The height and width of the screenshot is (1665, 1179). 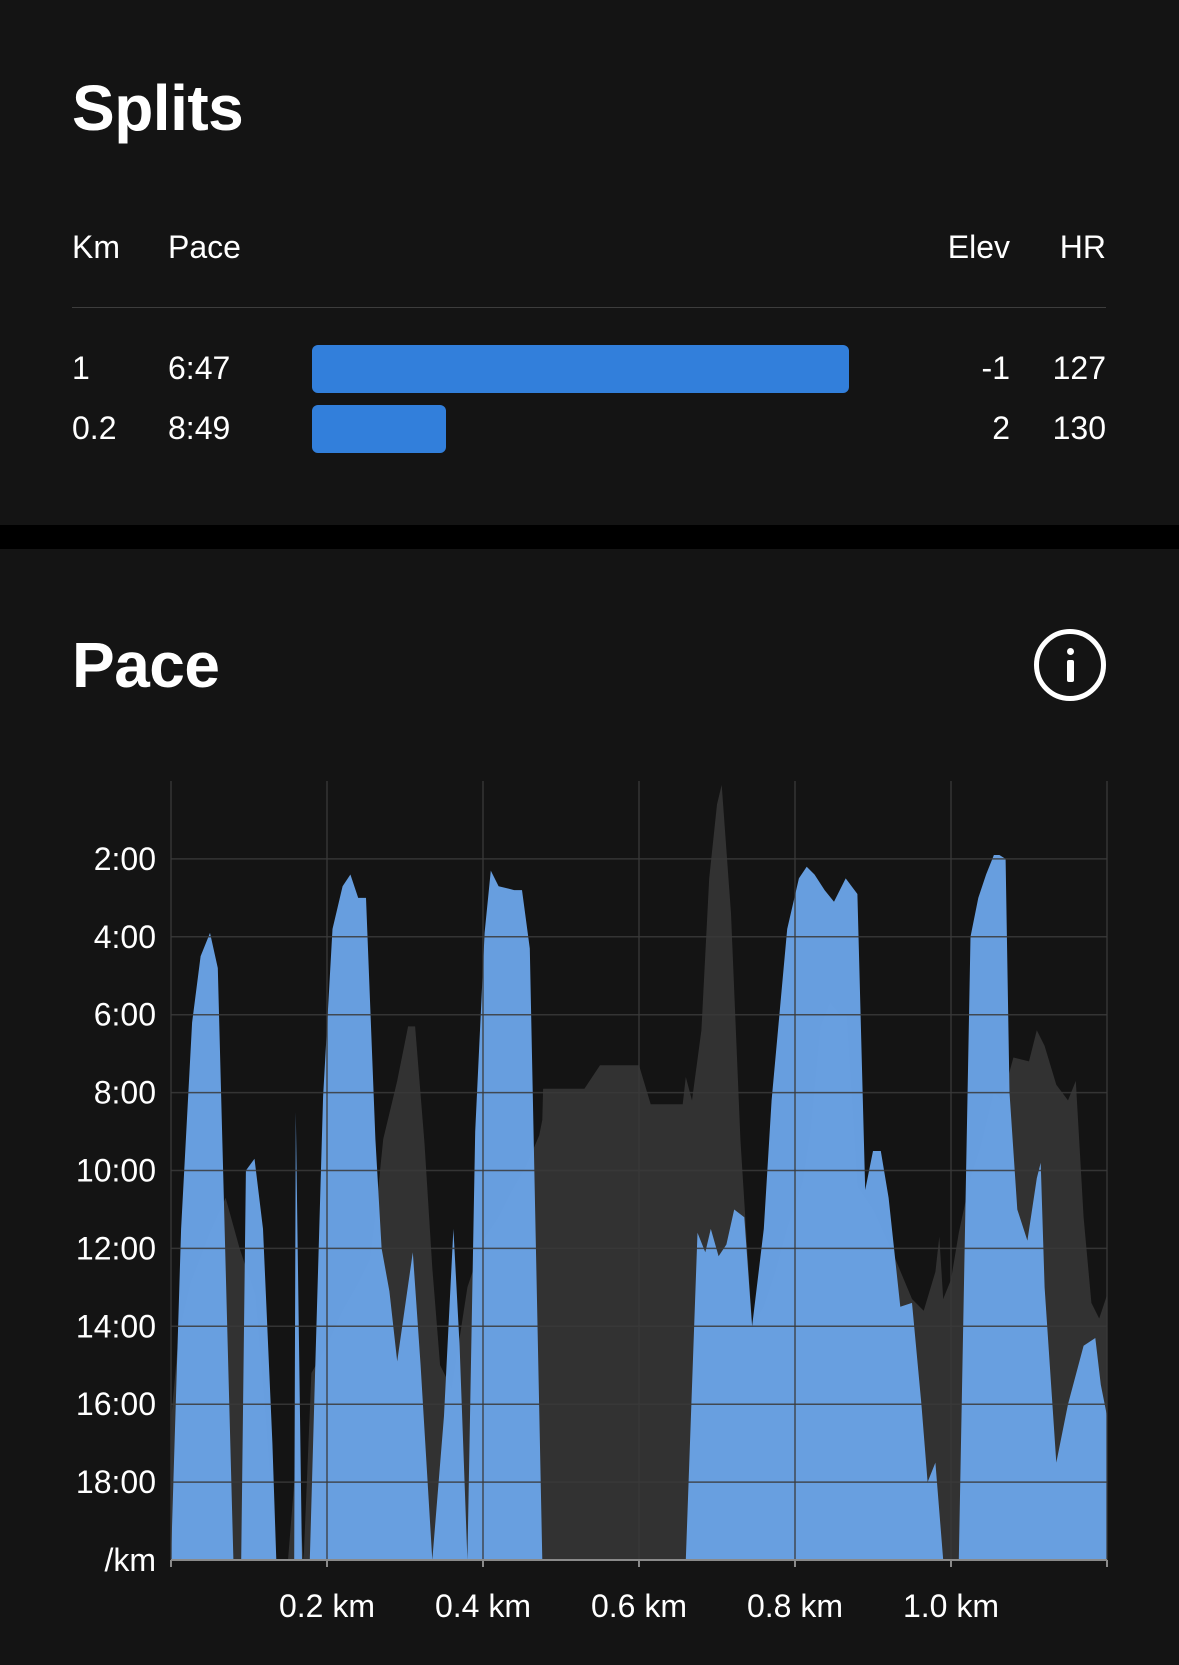 What do you see at coordinates (125, 937) in the screenshot?
I see `y-tick-label: 4:00` at bounding box center [125, 937].